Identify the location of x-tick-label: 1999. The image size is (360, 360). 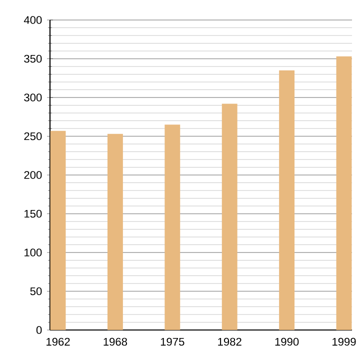
(344, 342).